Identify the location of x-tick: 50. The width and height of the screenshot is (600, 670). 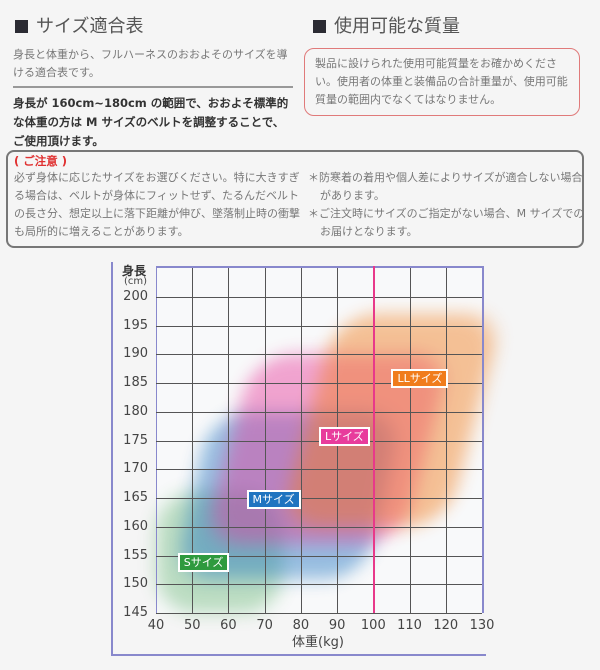
(192, 625).